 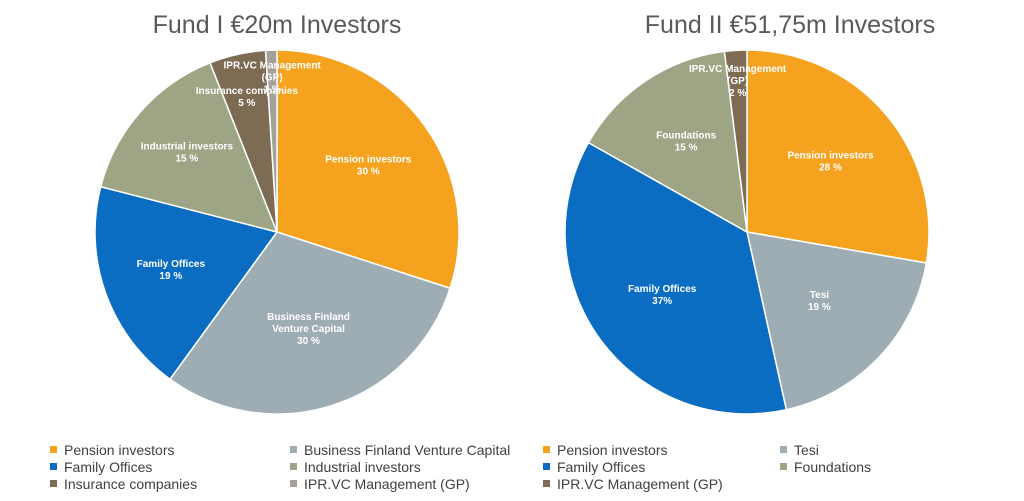 What do you see at coordinates (362, 467) in the screenshot?
I see `legend-label: Industrial investors` at bounding box center [362, 467].